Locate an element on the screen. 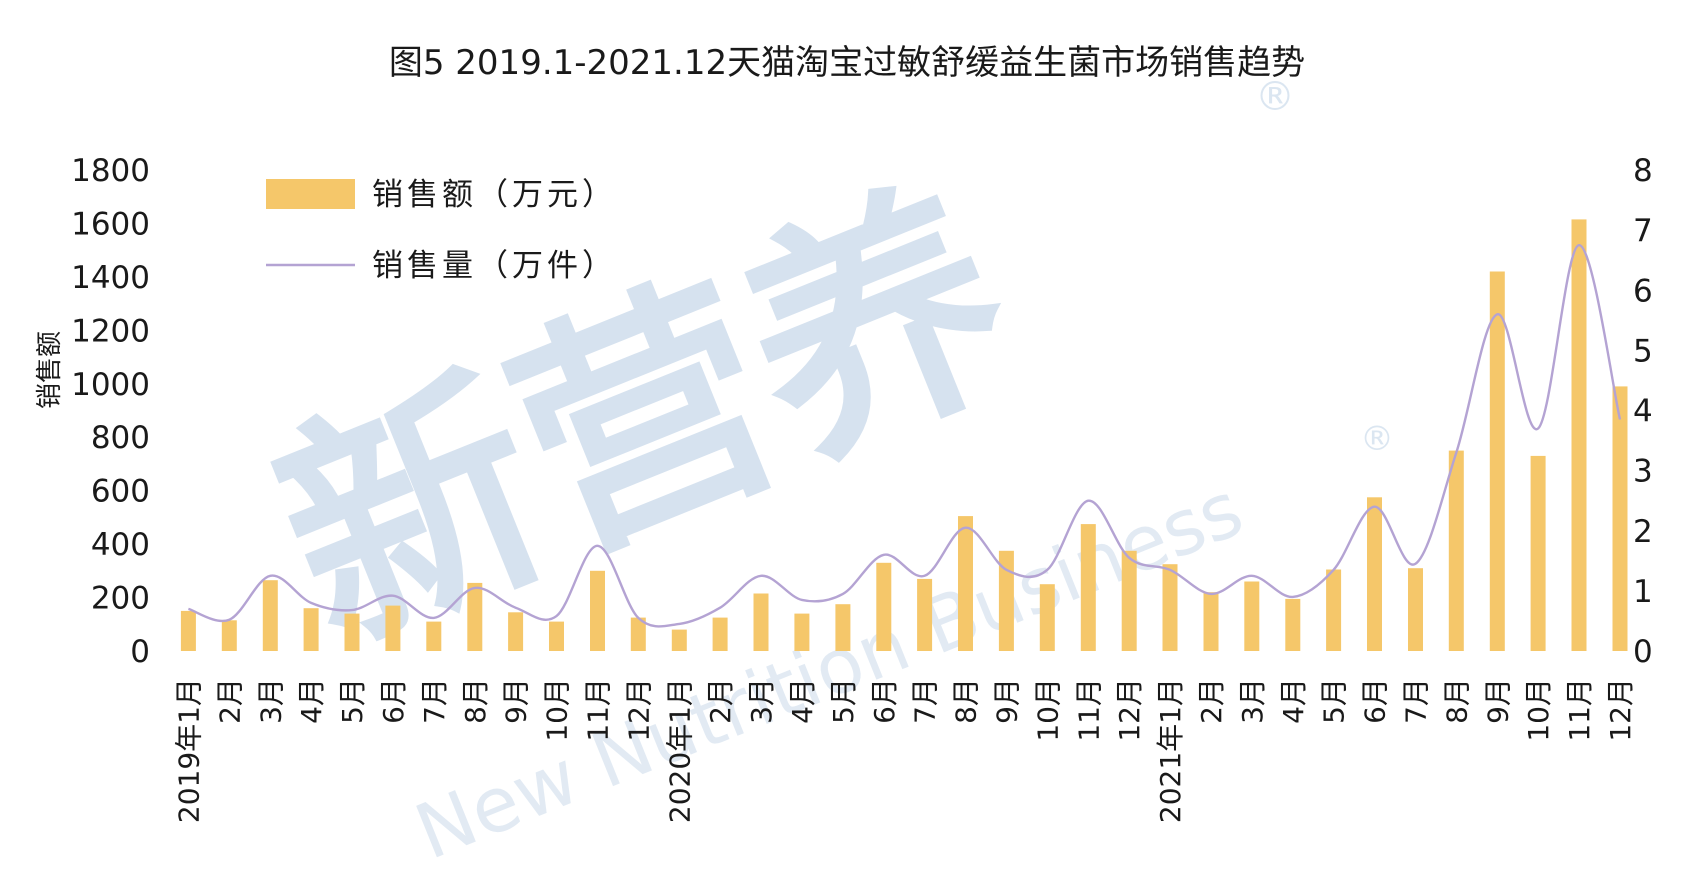  x-tick-label: 2020年1月 is located at coordinates (679, 750).